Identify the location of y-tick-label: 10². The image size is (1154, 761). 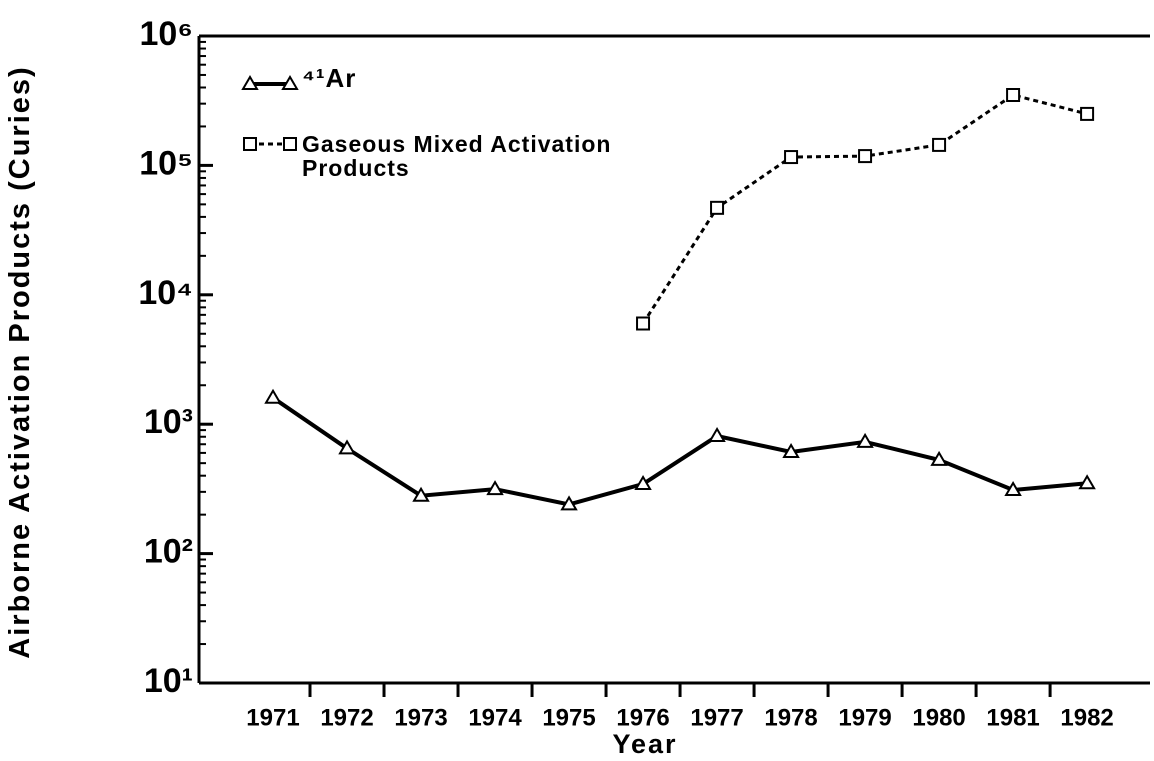
(168, 552).